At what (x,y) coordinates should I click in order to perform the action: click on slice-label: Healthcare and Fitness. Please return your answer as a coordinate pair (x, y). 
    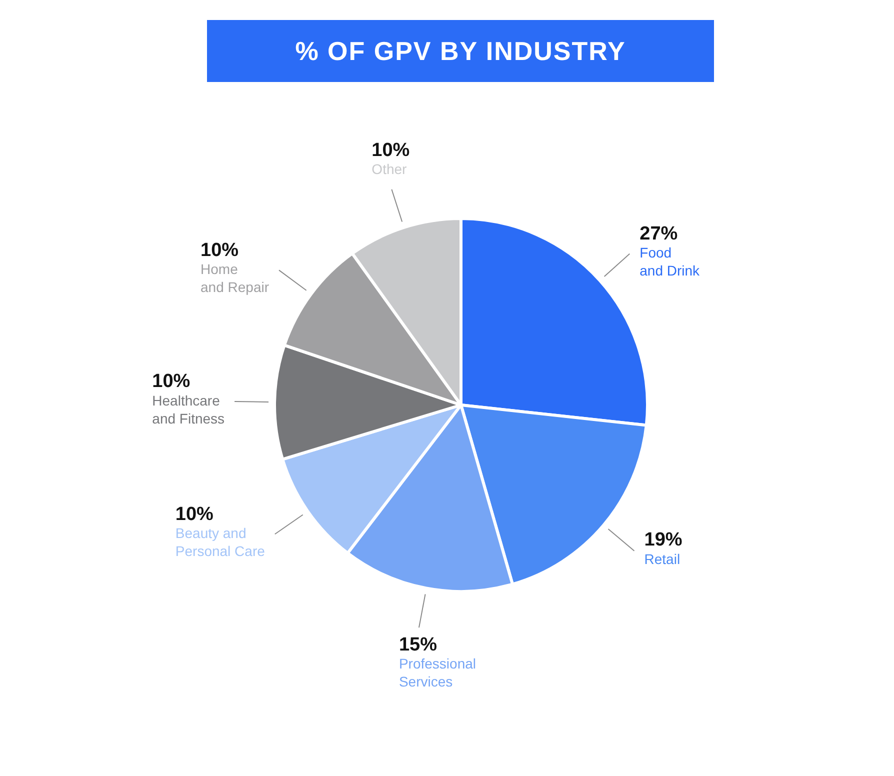
    Looking at the image, I should click on (188, 409).